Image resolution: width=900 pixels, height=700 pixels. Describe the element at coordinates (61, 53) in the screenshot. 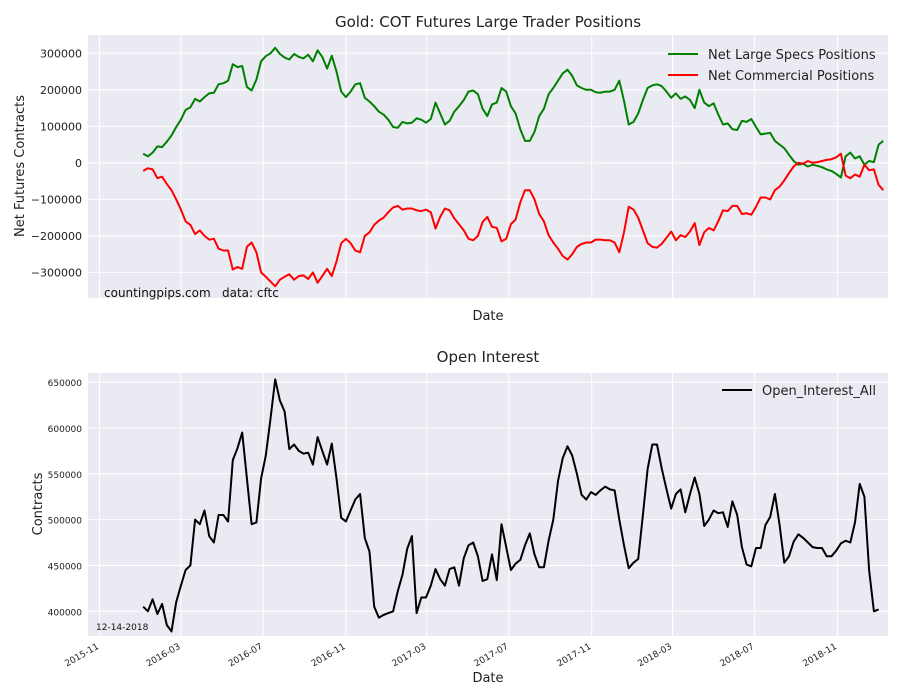

I see `y-tick-label: 300000` at that location.